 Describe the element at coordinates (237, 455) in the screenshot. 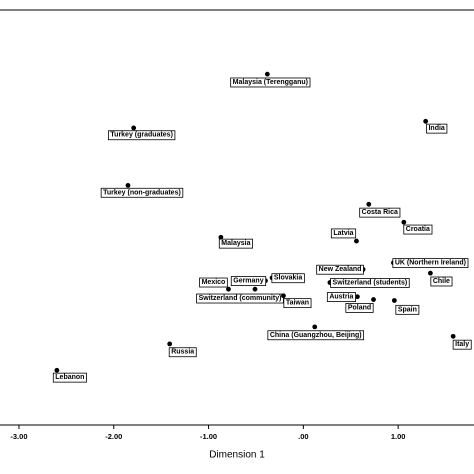

I see `x-axis-label: Dimension 1` at that location.